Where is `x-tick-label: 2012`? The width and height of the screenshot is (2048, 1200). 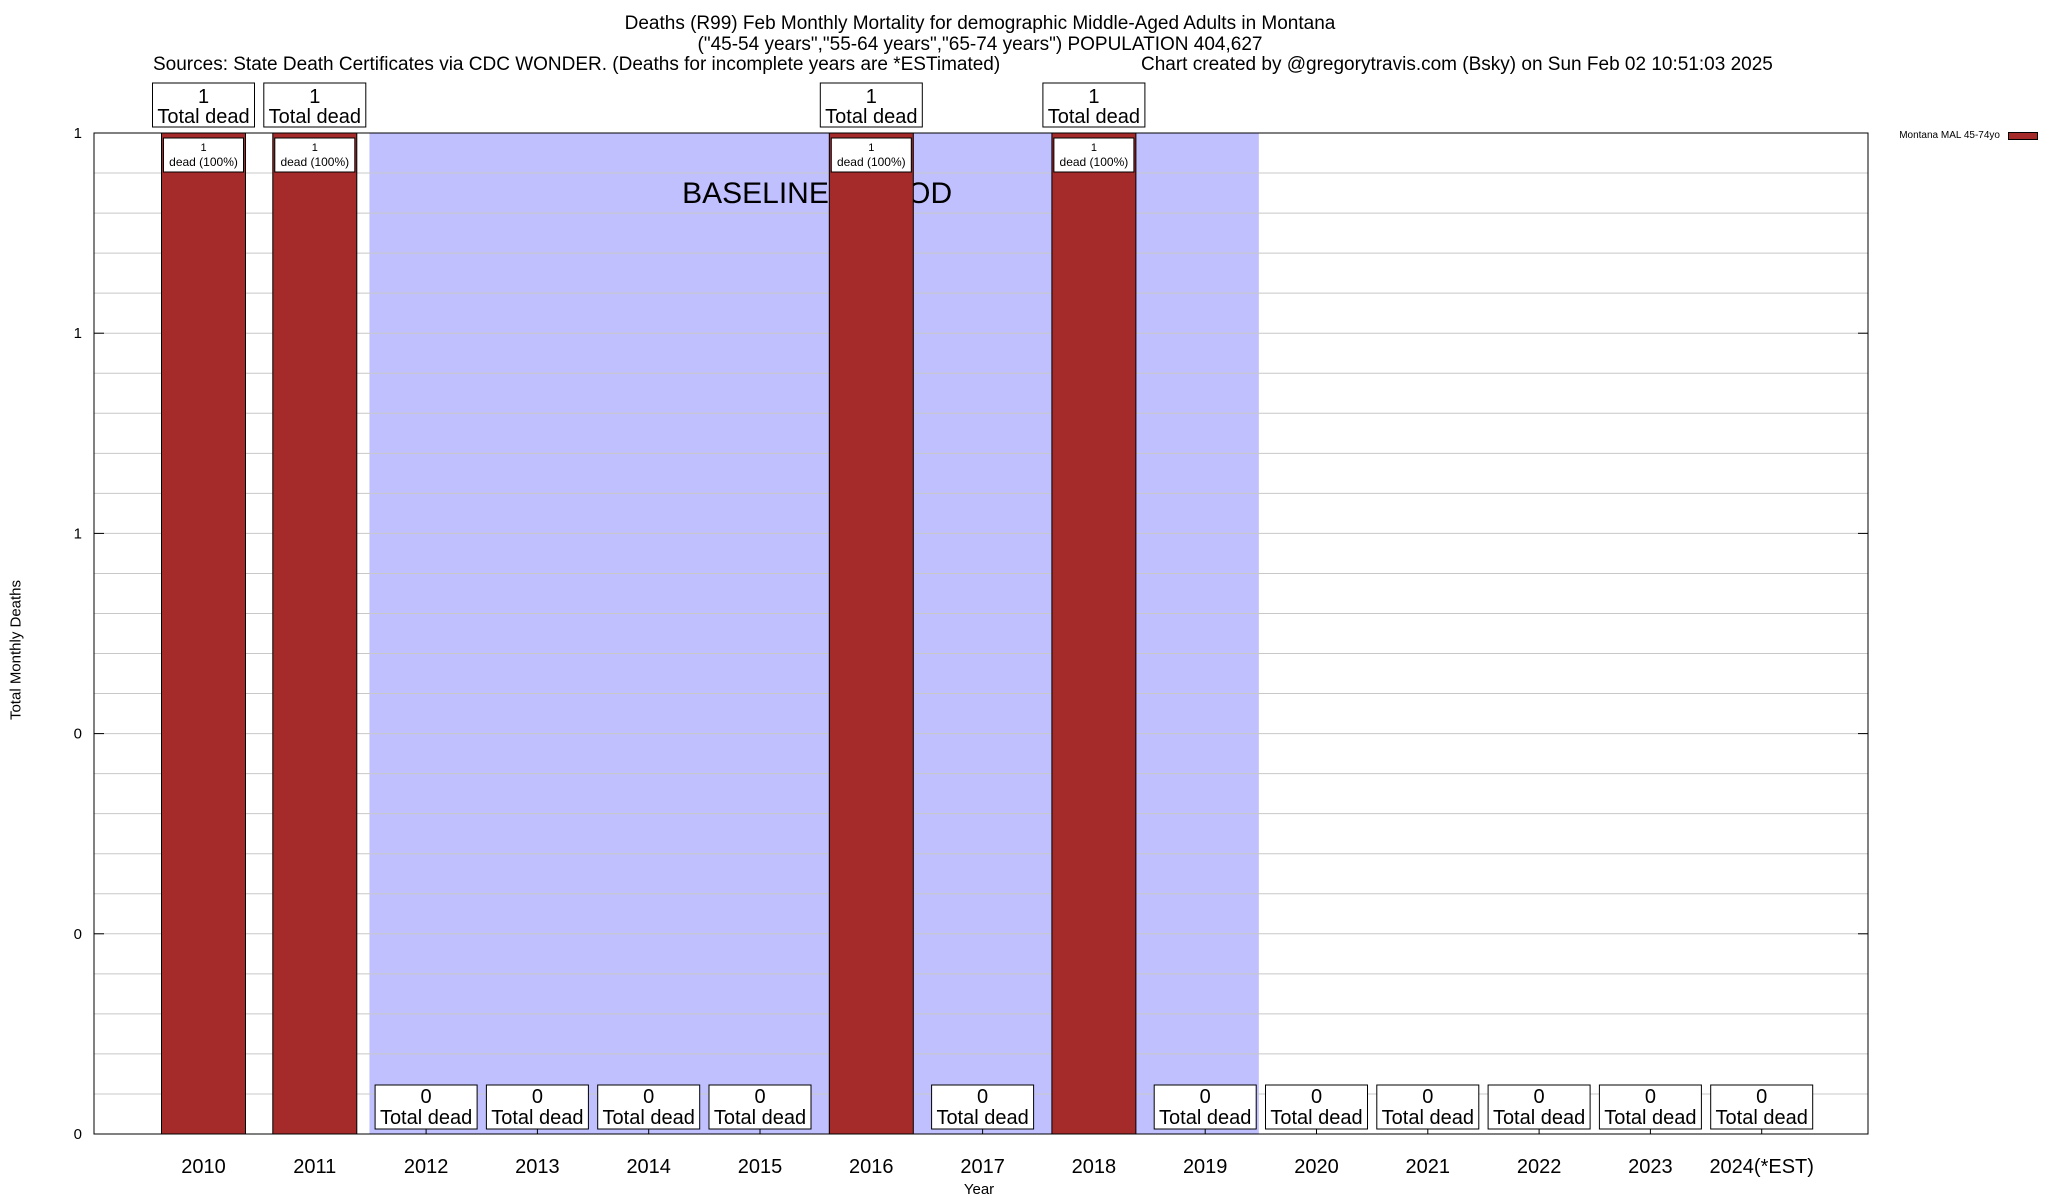
x-tick-label: 2012 is located at coordinates (426, 1167).